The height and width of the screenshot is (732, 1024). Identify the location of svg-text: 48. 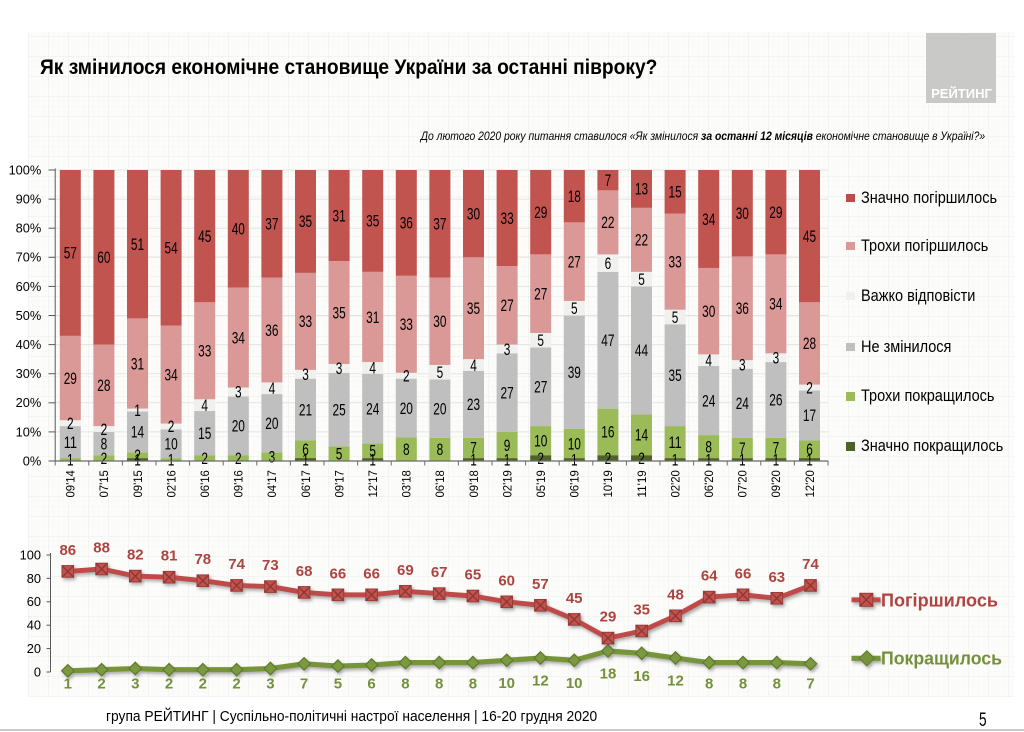
(675, 594).